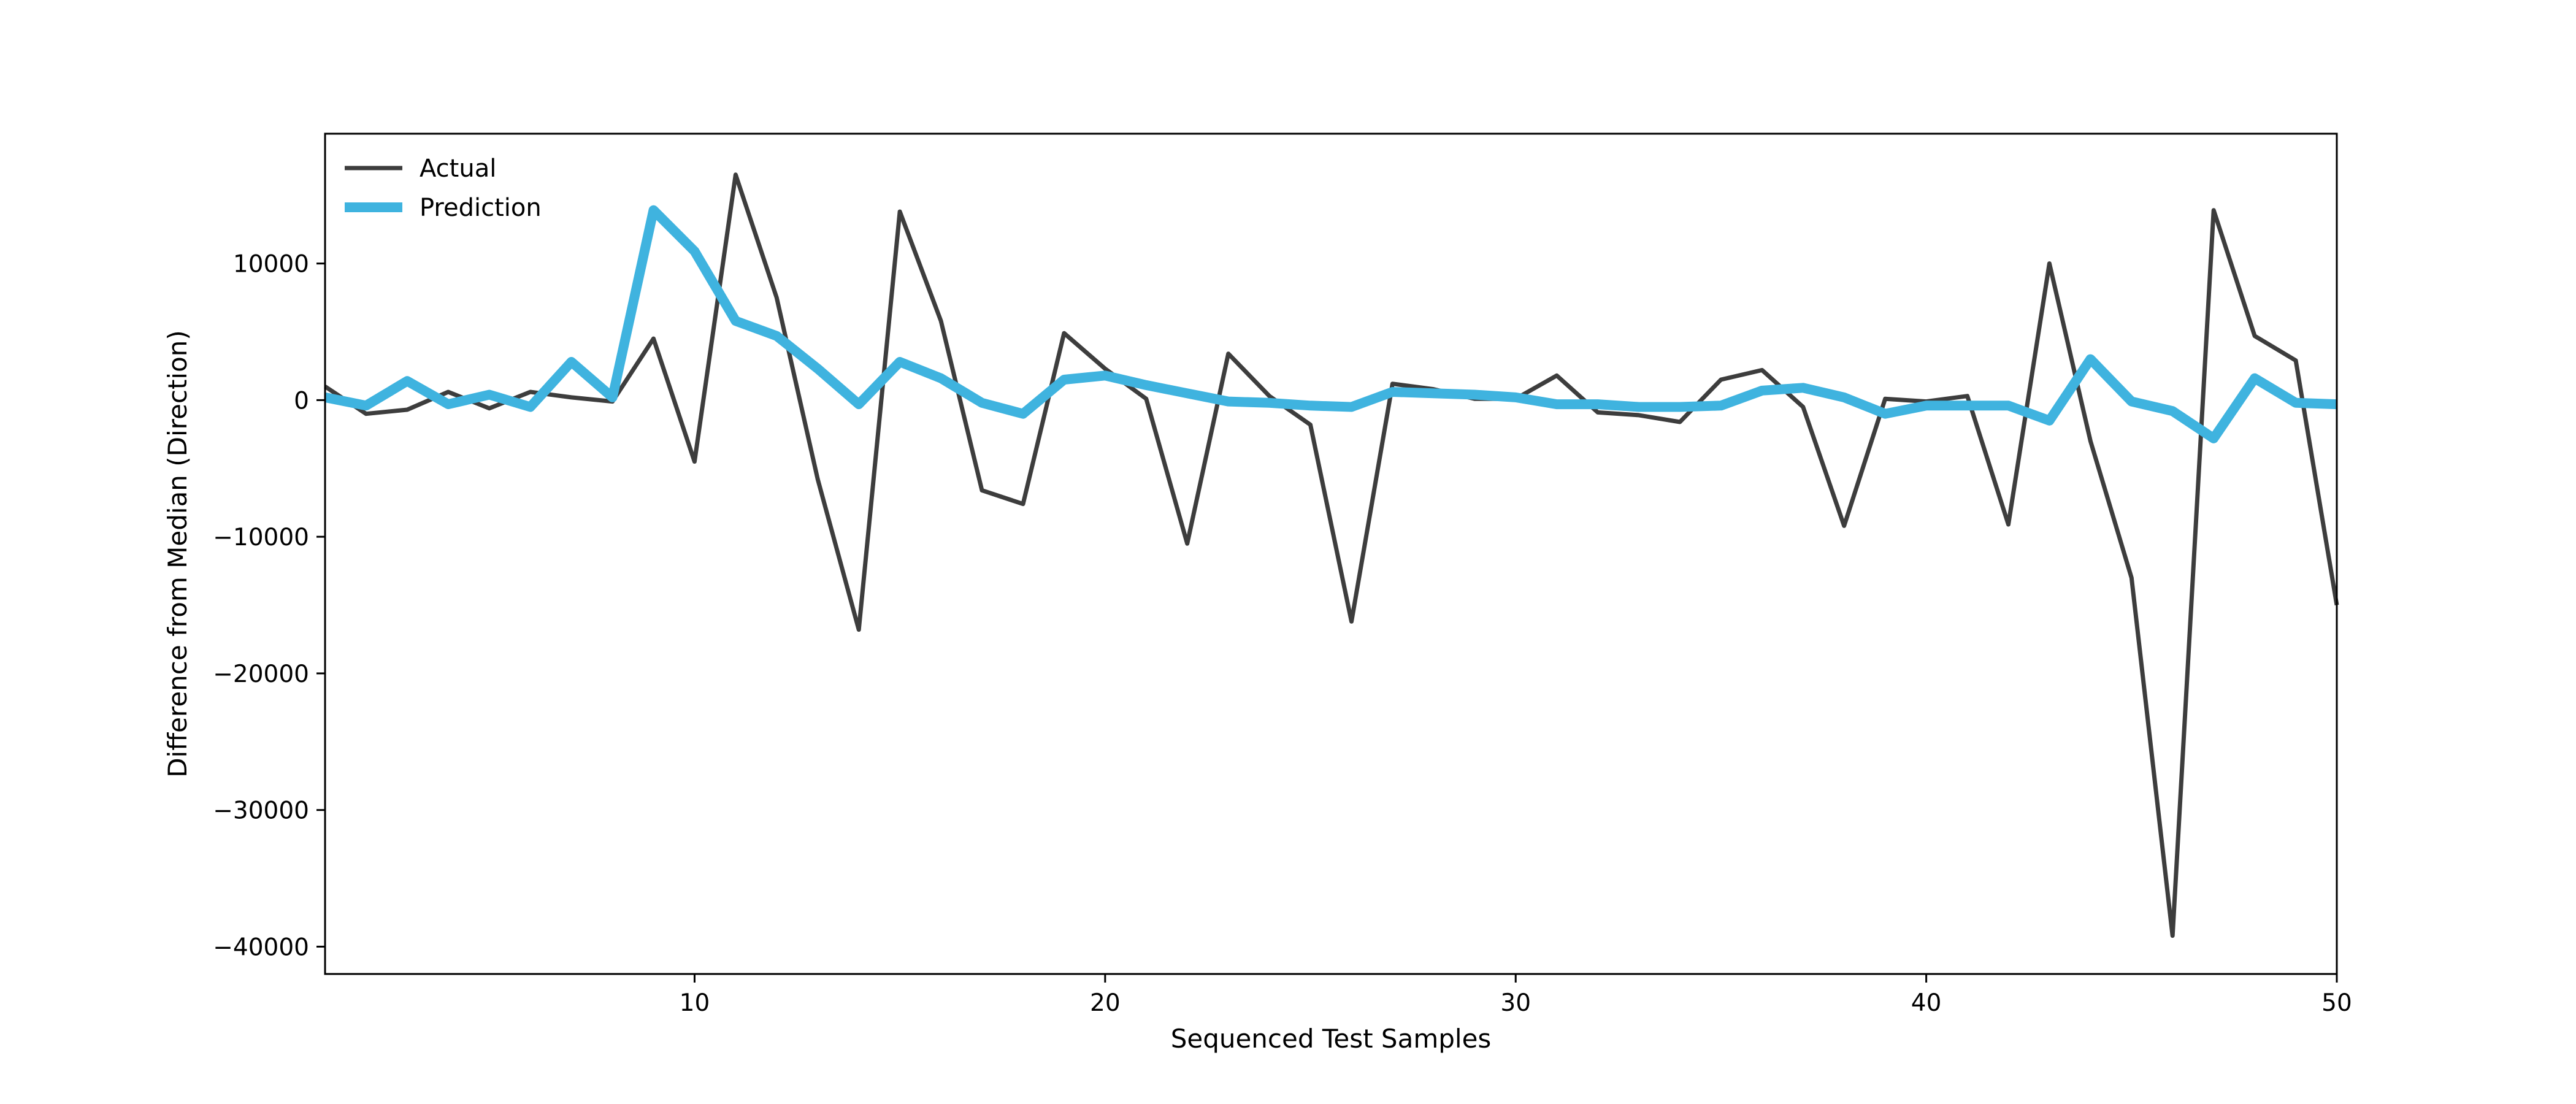 This screenshot has height=1104, width=2576. I want to click on x-axis: 10 20 30 40 50, so click(1516, 995).